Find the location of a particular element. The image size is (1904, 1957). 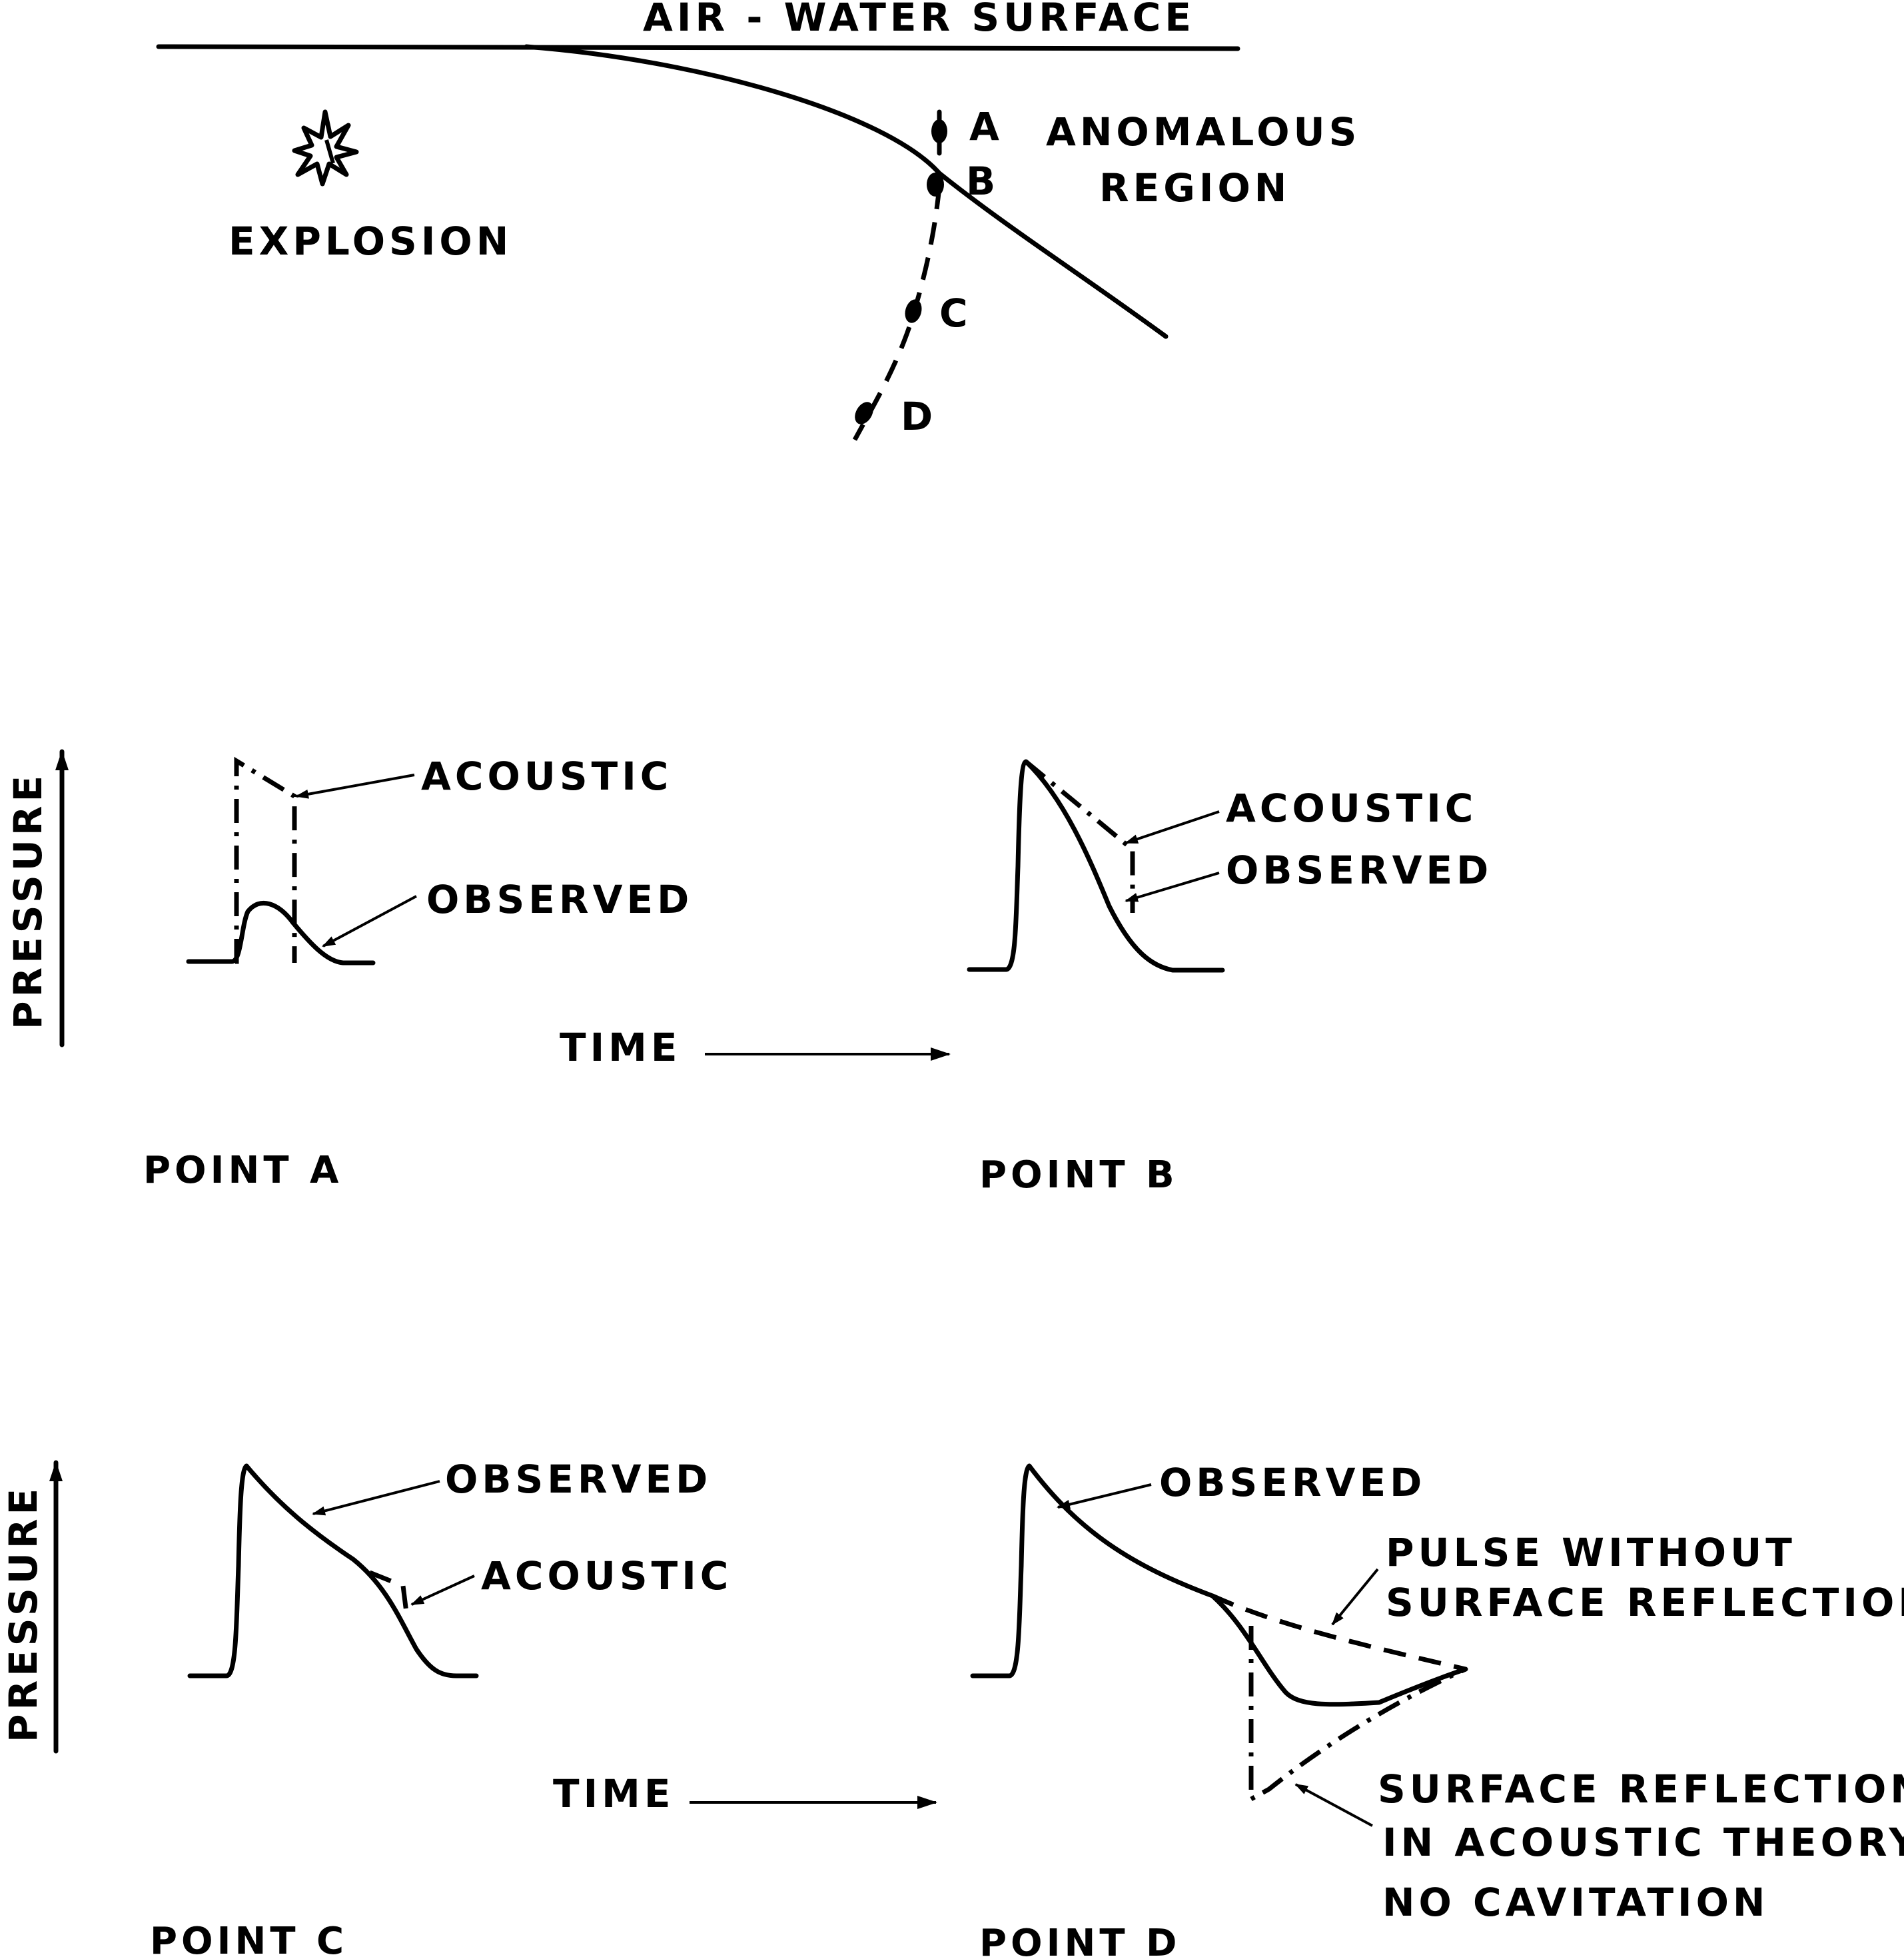

svg-text: A is located at coordinates (986, 126).